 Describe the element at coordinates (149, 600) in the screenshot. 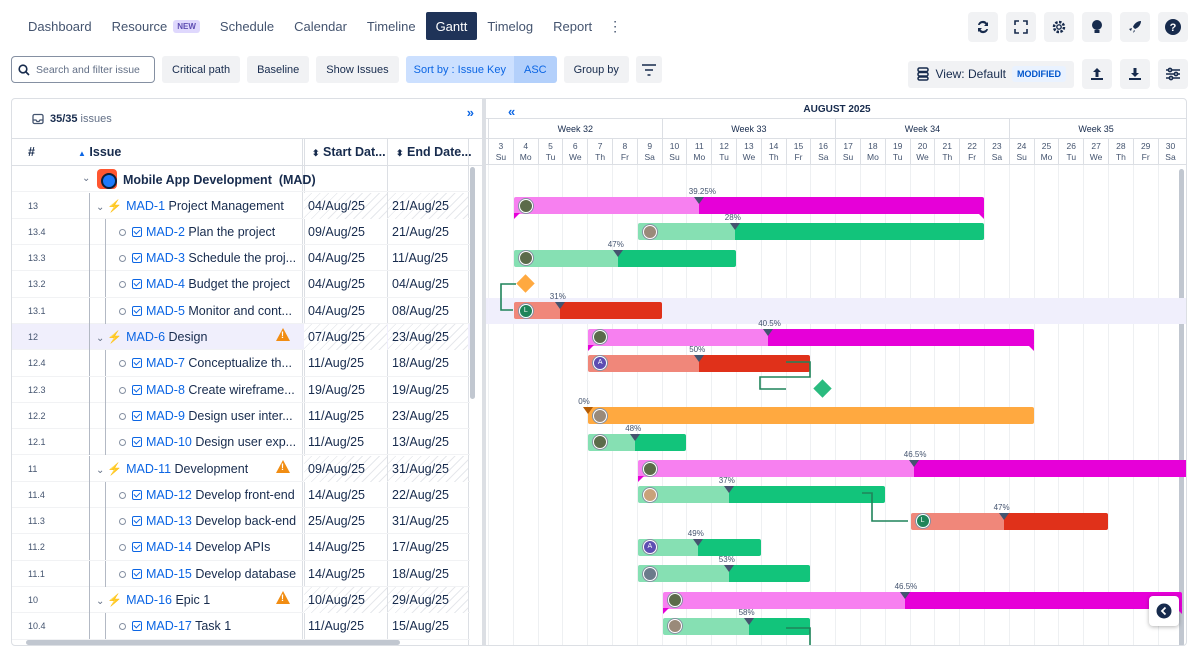

I see `issue-key: MAD-16` at that location.